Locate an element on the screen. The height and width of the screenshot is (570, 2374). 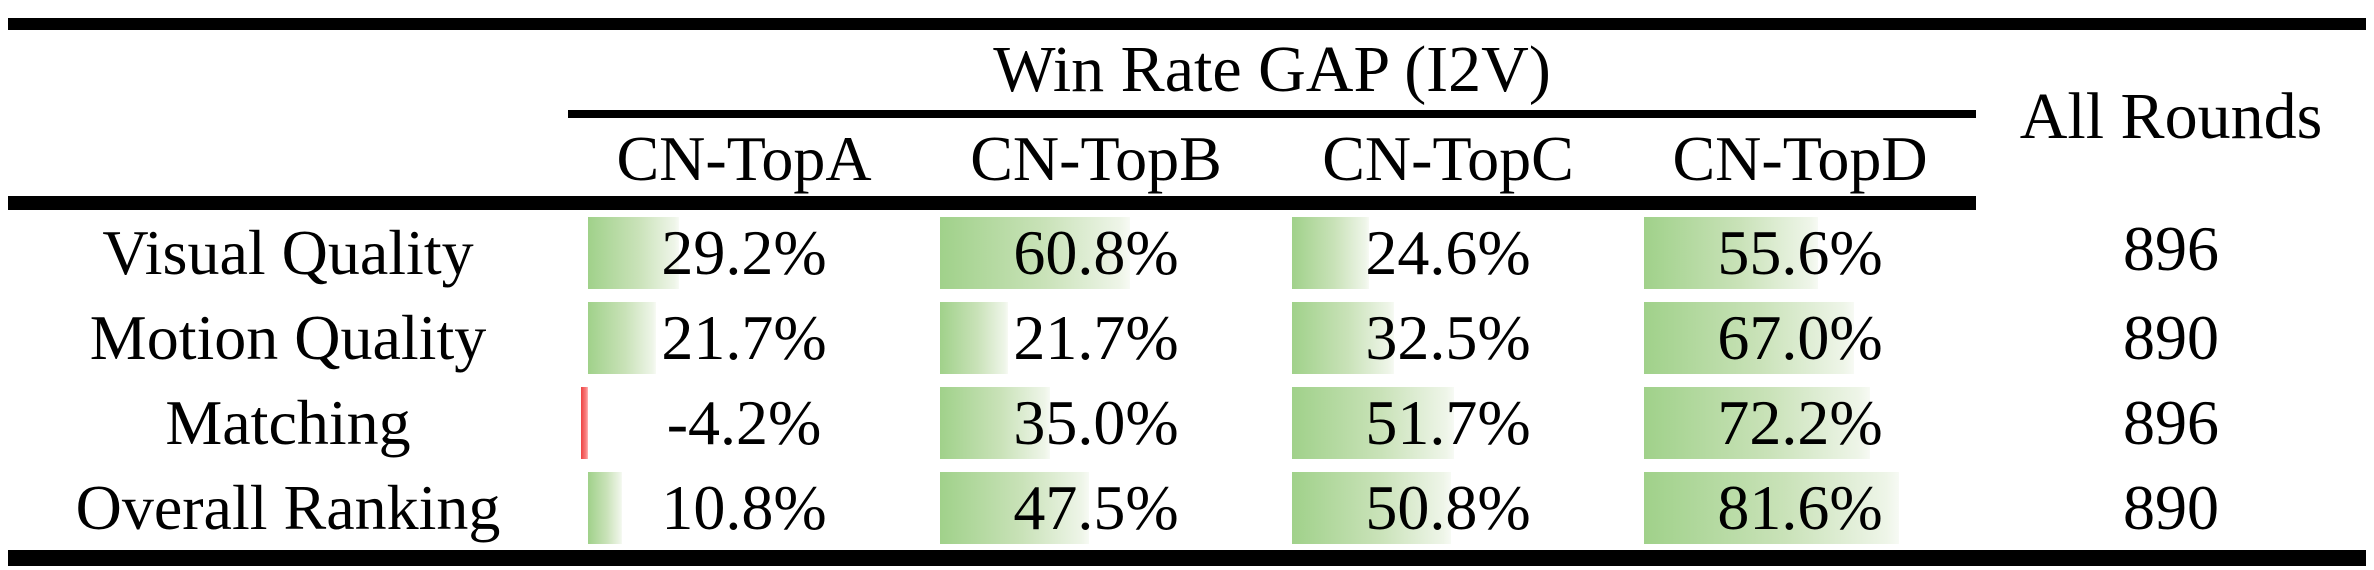
win-rate-value: 32.5% is located at coordinates (1448, 337).